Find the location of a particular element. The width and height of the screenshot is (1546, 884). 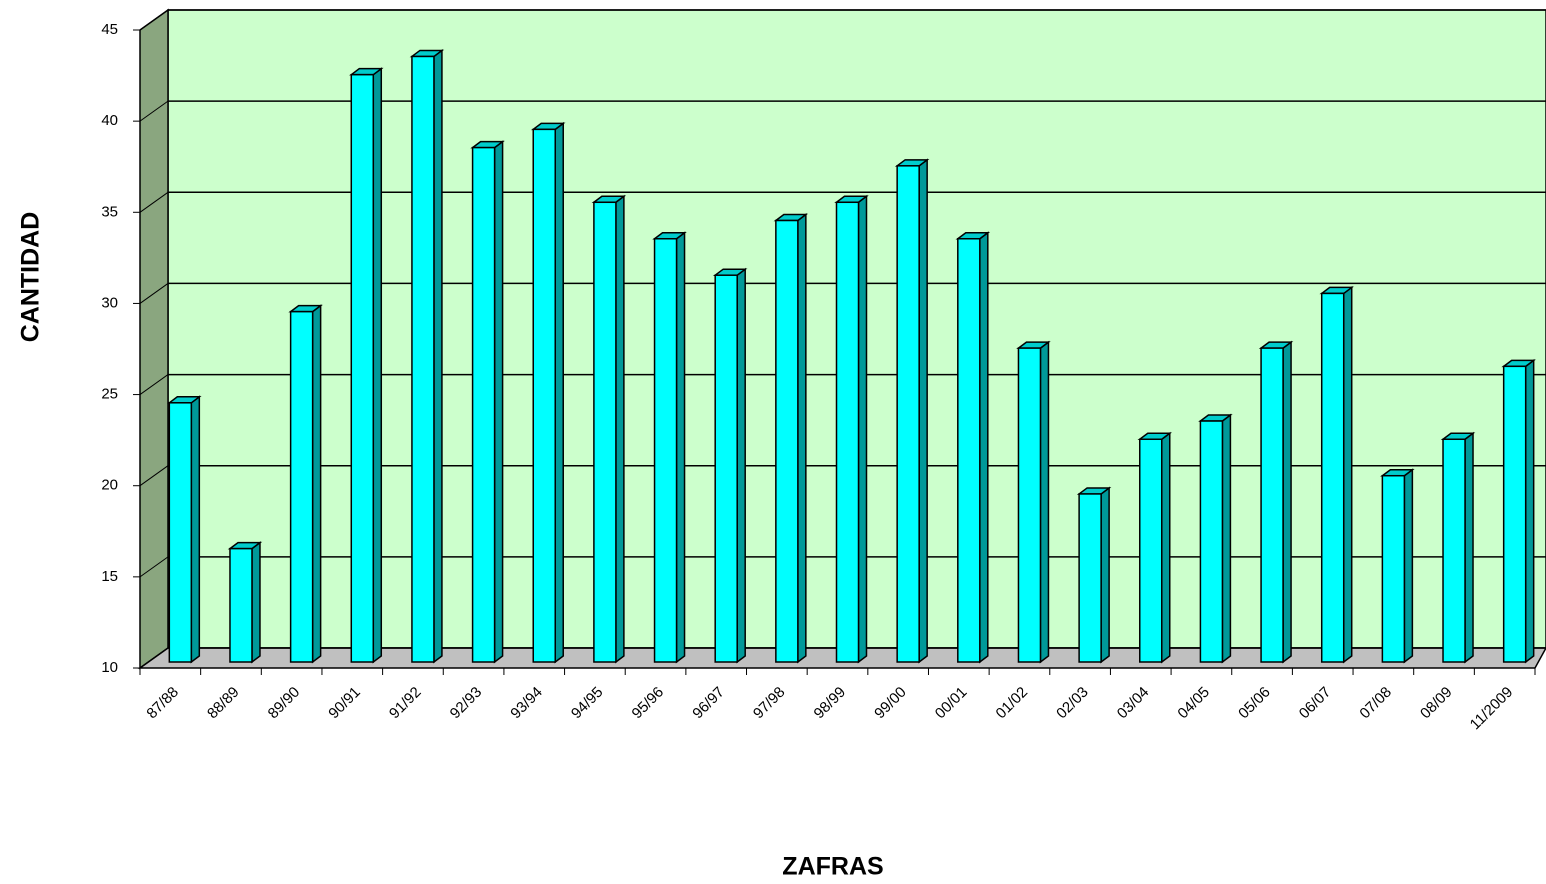

x-tick-label: 89/90 is located at coordinates (284, 703).